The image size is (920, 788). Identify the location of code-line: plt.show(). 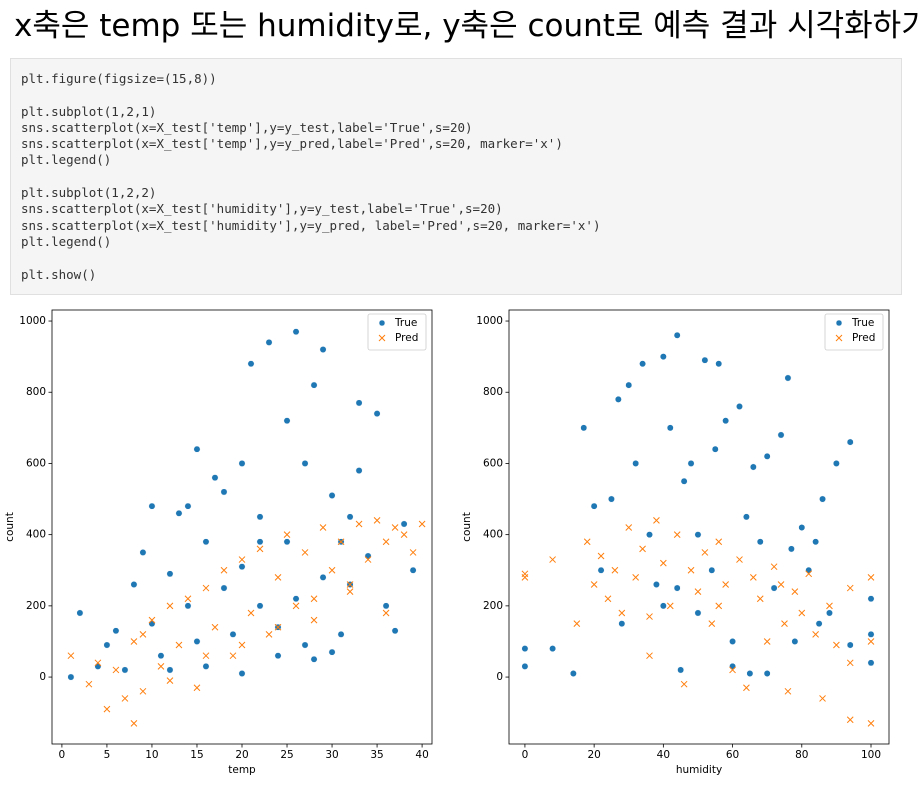
(59, 274).